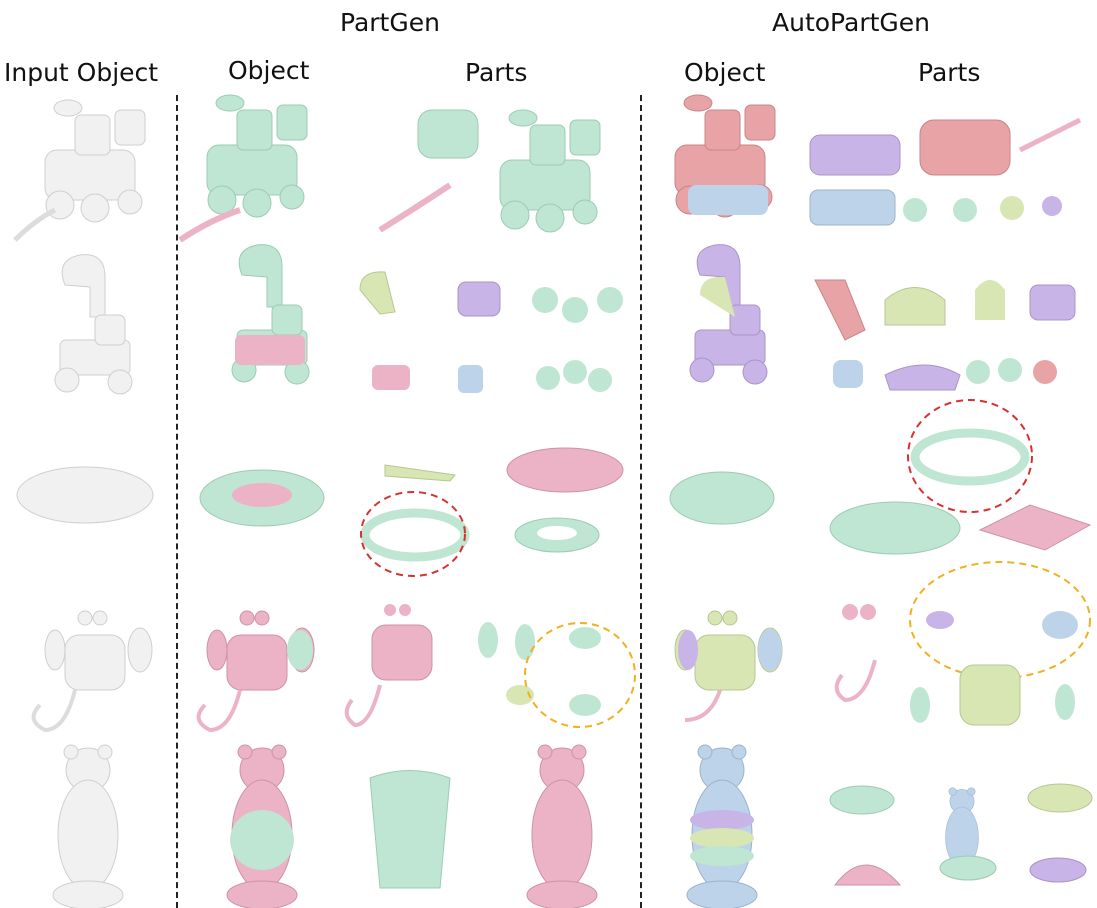 The image size is (1097, 908). Describe the element at coordinates (390, 22) in the screenshot. I see `partgen-header: PartGen` at that location.